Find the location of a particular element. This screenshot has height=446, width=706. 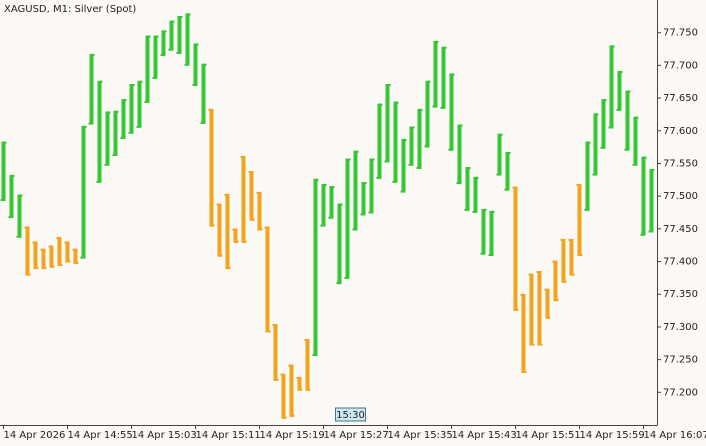

y-tick-label: 77.700 is located at coordinates (680, 65).